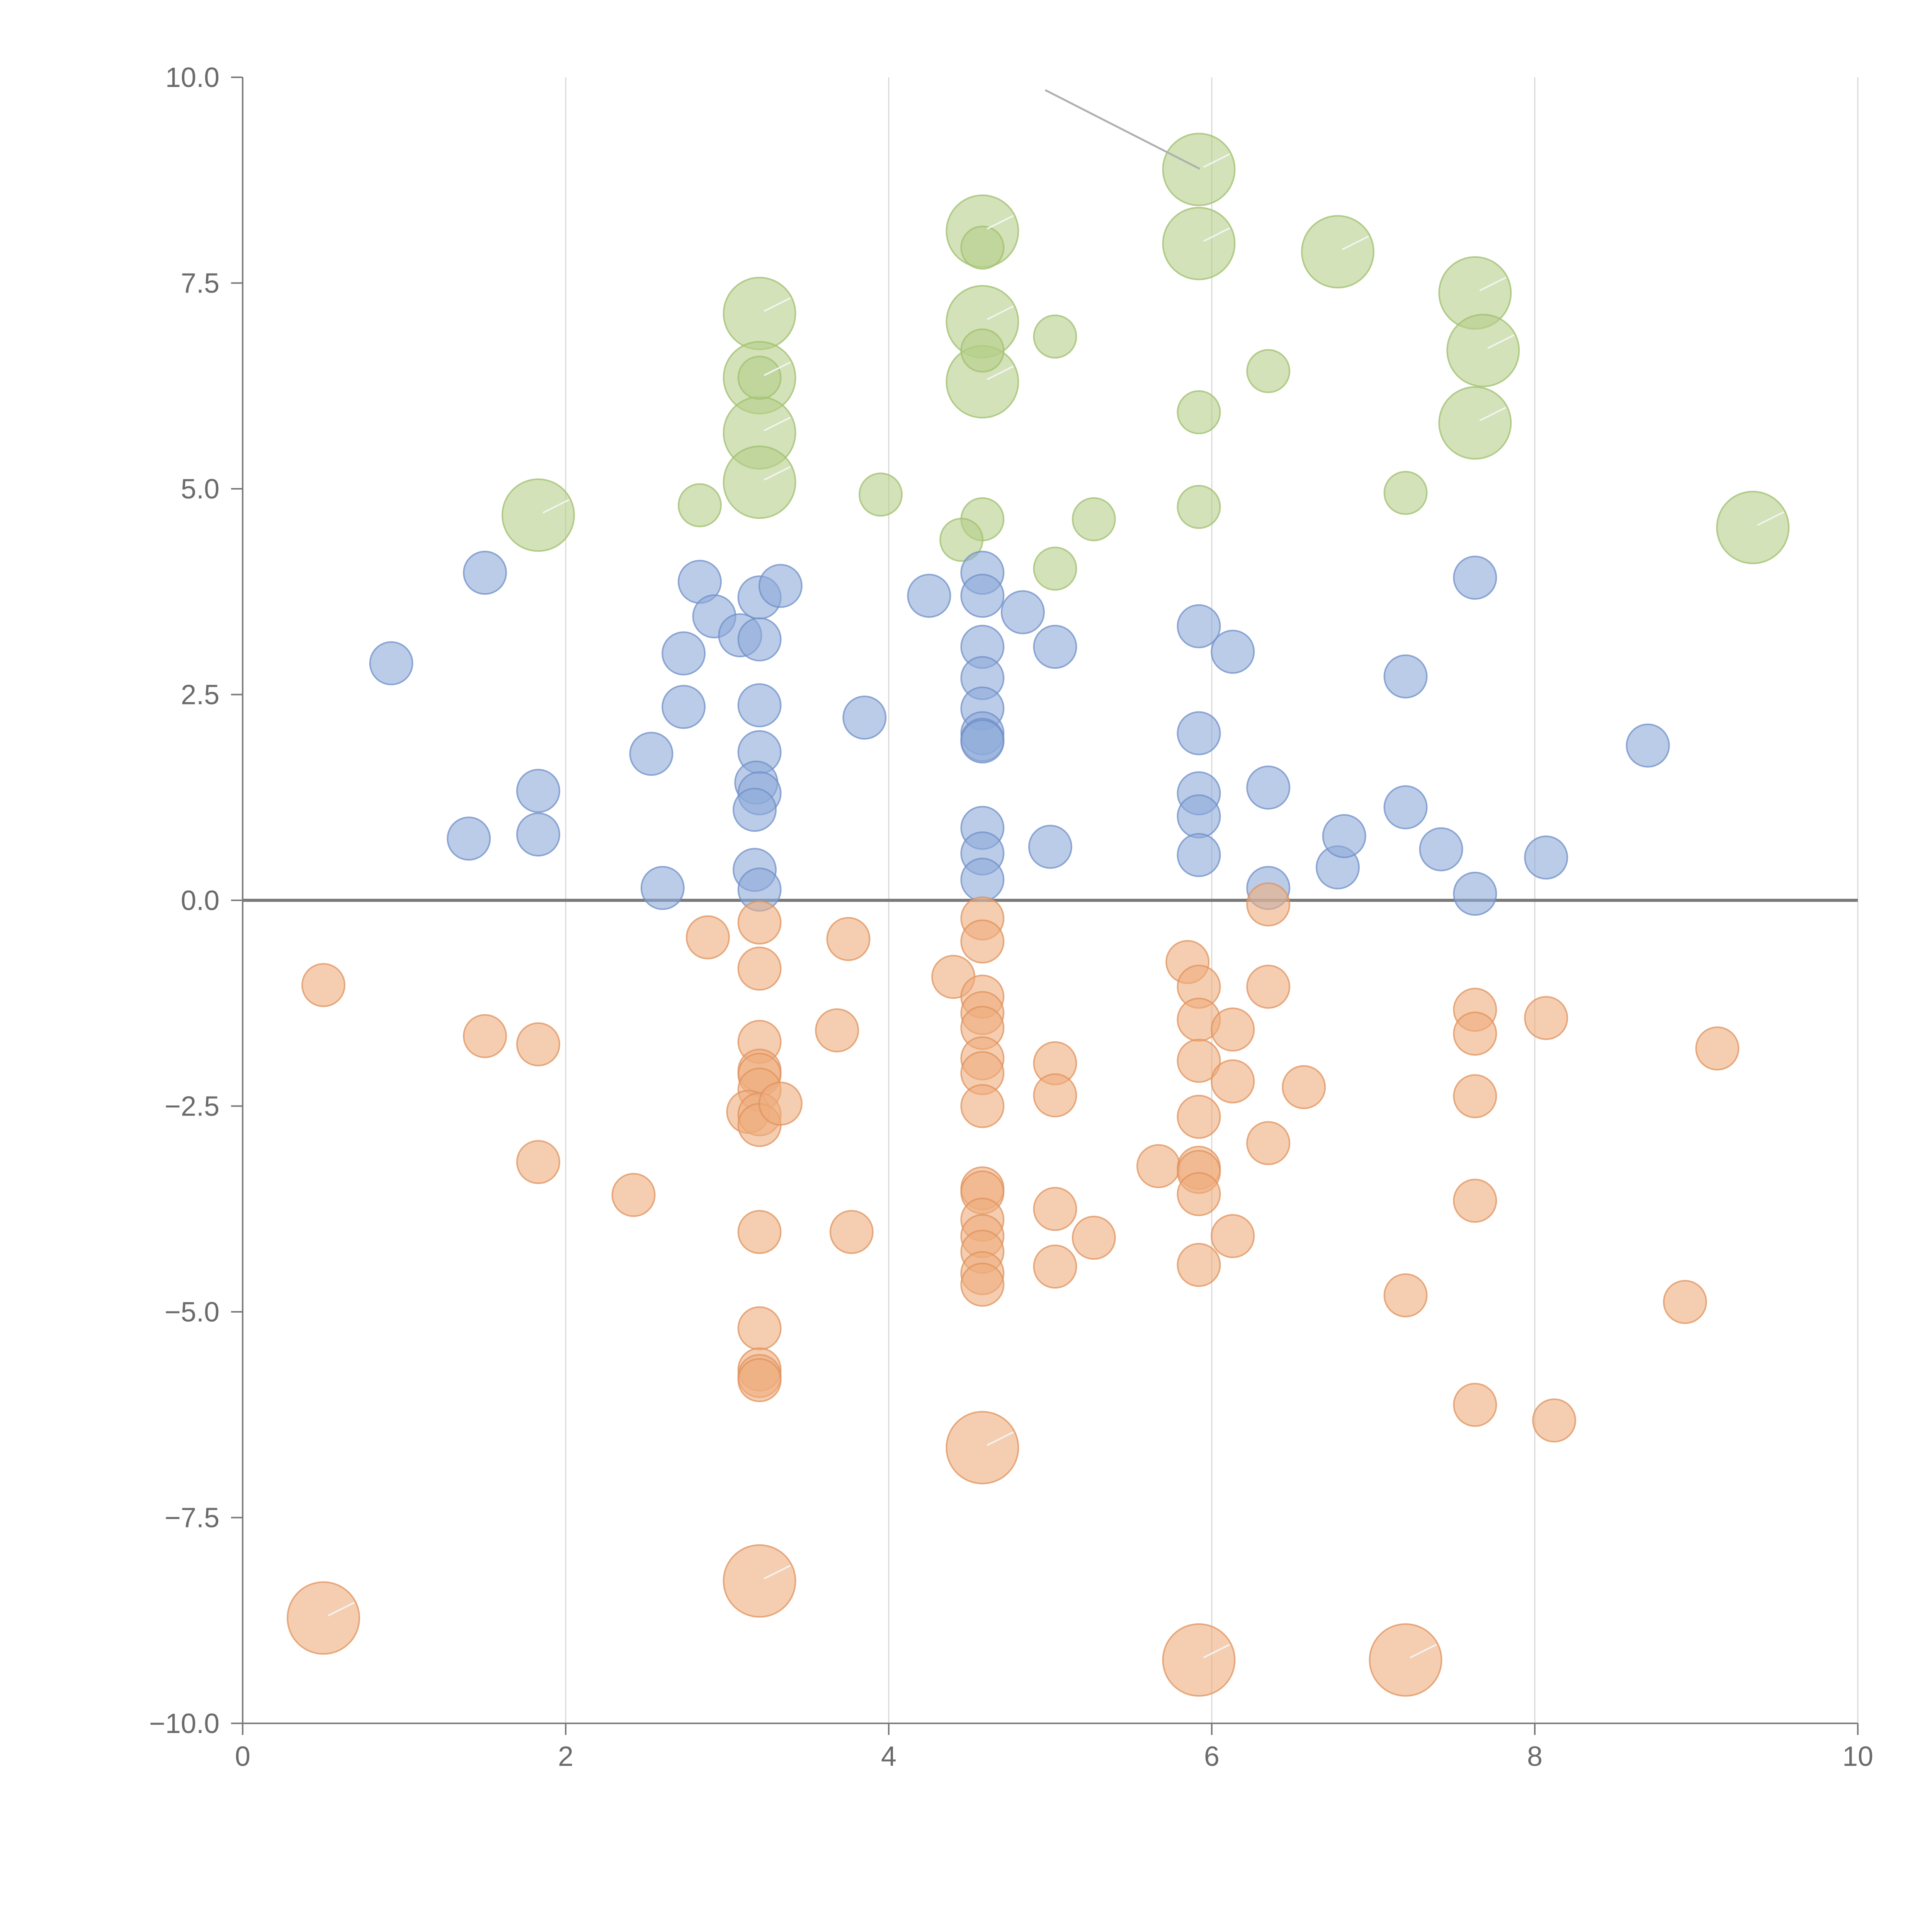  What do you see at coordinates (1212, 1756) in the screenshot?
I see `x-tick-label-3: 6` at bounding box center [1212, 1756].